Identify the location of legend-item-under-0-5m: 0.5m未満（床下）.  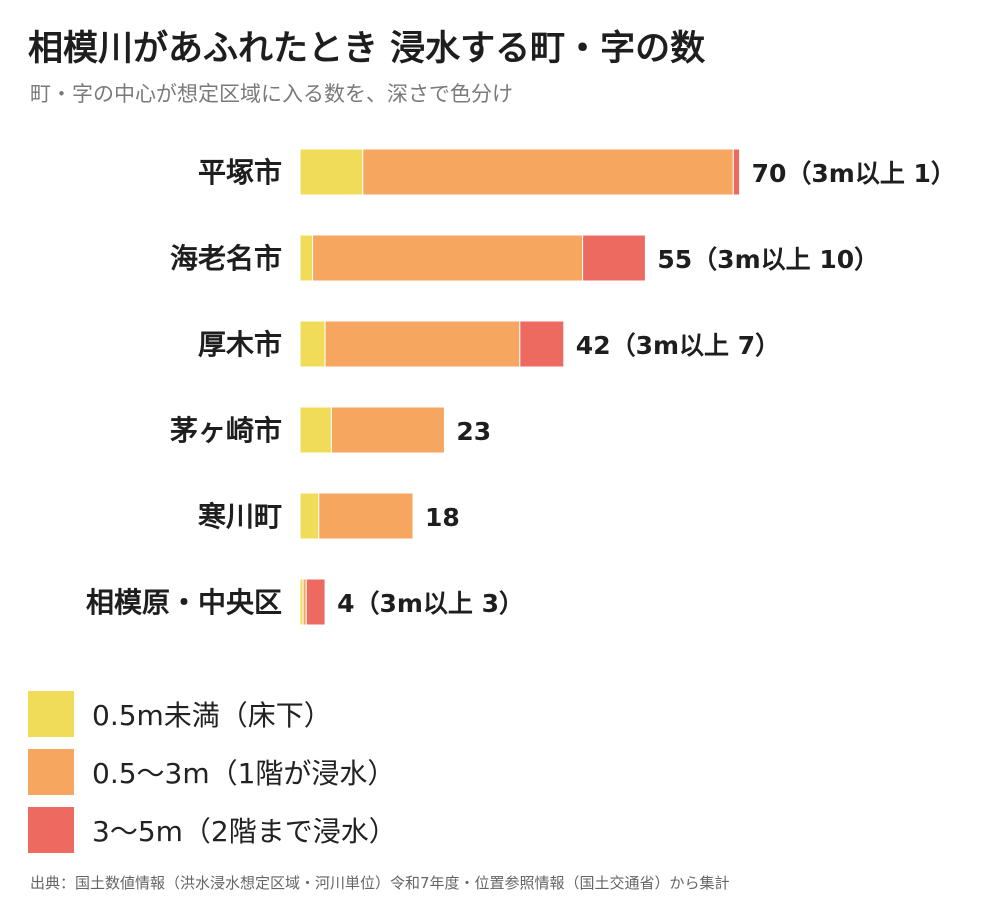
(212, 714).